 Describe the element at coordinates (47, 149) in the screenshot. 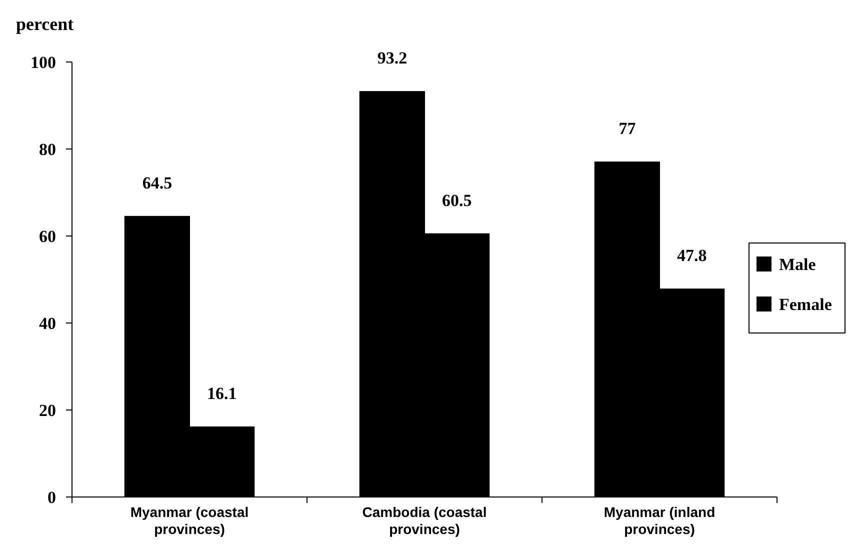

I see `y-tick-label: 80` at that location.